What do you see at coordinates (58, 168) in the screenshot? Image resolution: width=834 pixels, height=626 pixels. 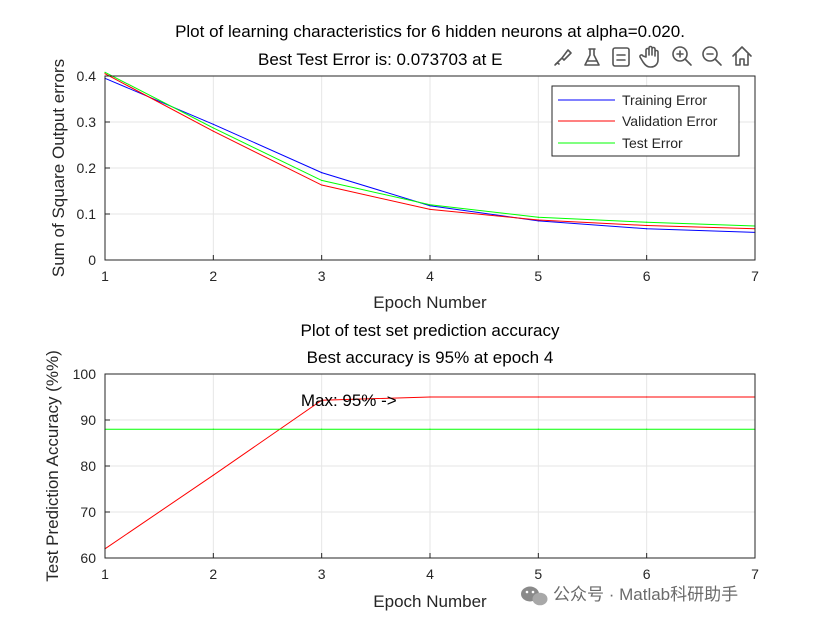 I see `top-y-axis-label: Sum of Square Output errors` at bounding box center [58, 168].